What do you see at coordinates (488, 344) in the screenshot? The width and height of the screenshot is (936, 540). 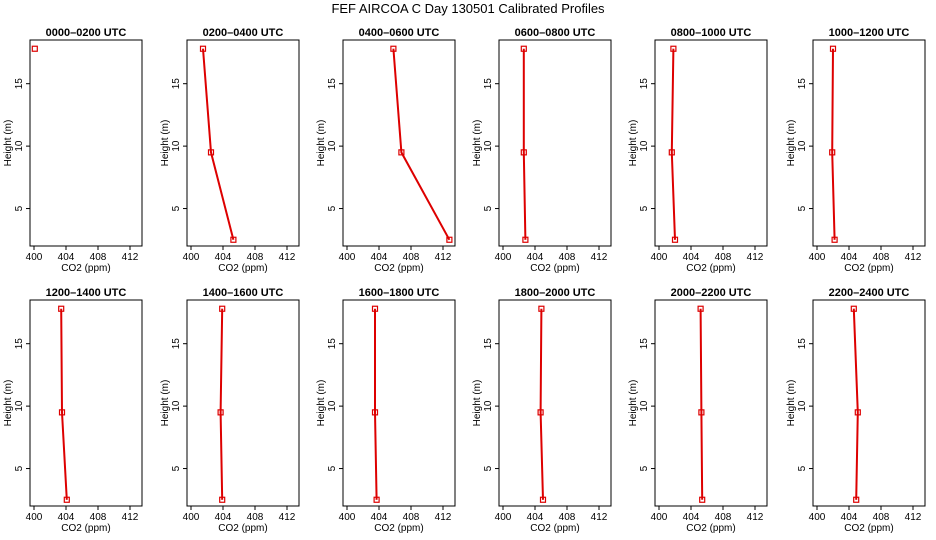 I see `panel-10-y-tick-label-3: 15` at bounding box center [488, 344].